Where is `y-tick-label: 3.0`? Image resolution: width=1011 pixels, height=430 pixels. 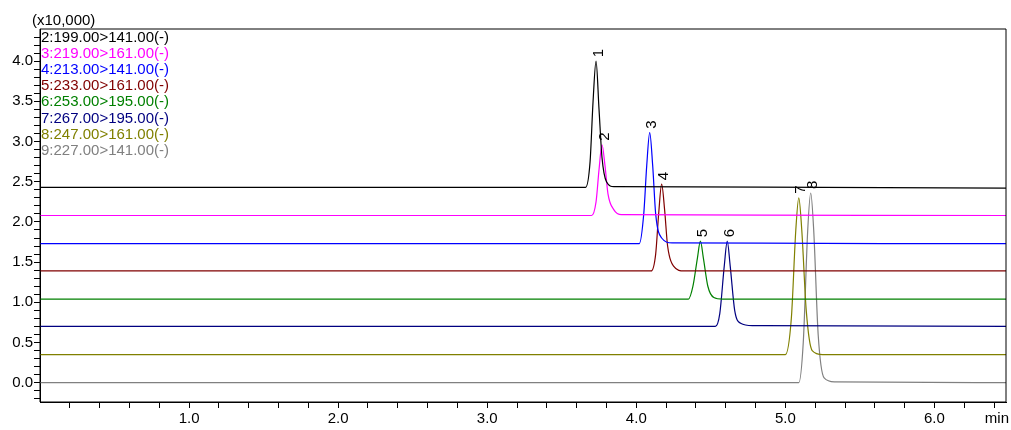 y-tick-label: 3.0 is located at coordinates (22, 140).